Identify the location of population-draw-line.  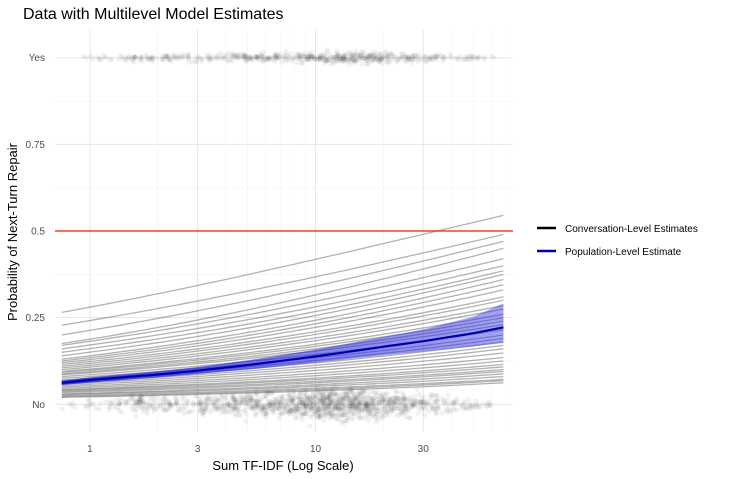
(282, 363).